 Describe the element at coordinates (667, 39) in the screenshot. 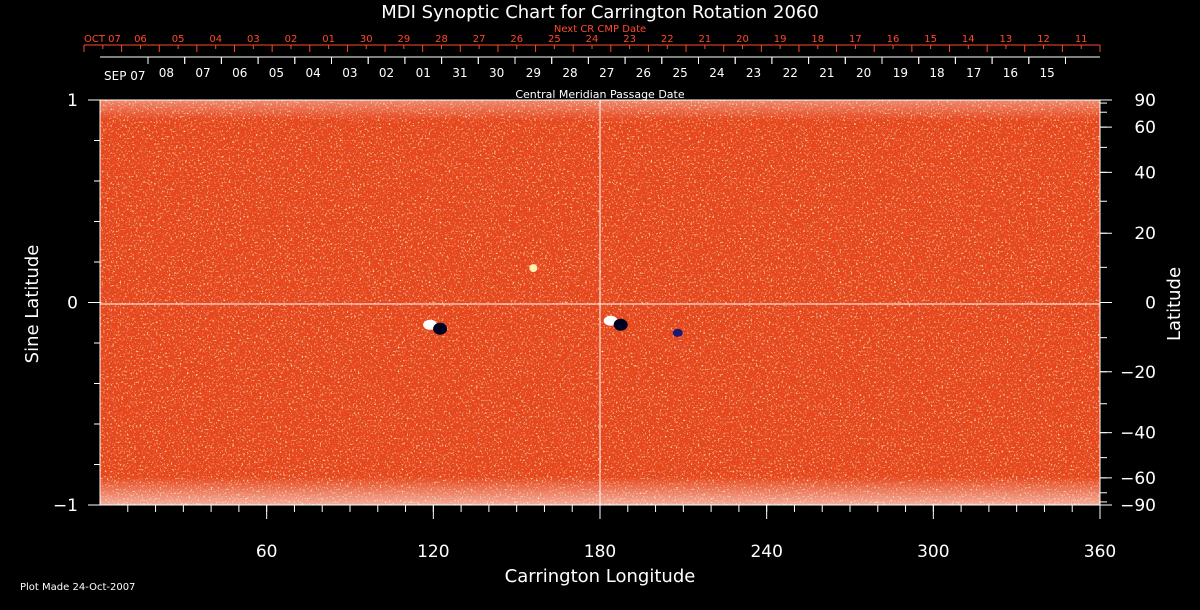

I see `next-cr-date: 22` at that location.